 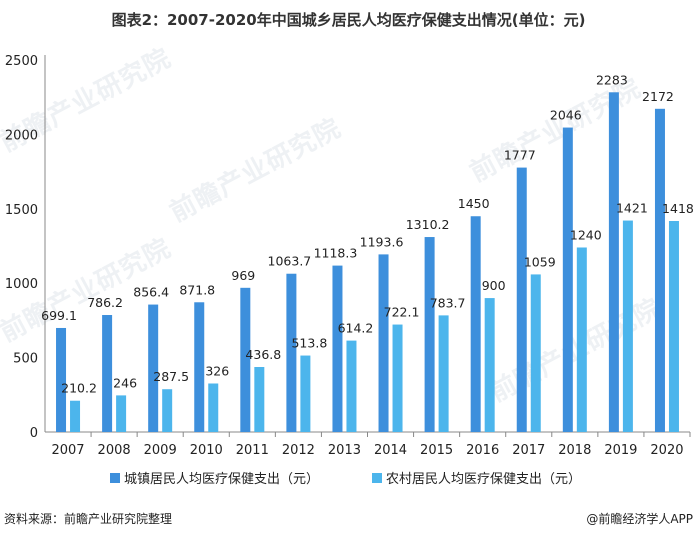 What do you see at coordinates (620, 450) in the screenshot?
I see `x-tick-label: 2019` at bounding box center [620, 450].